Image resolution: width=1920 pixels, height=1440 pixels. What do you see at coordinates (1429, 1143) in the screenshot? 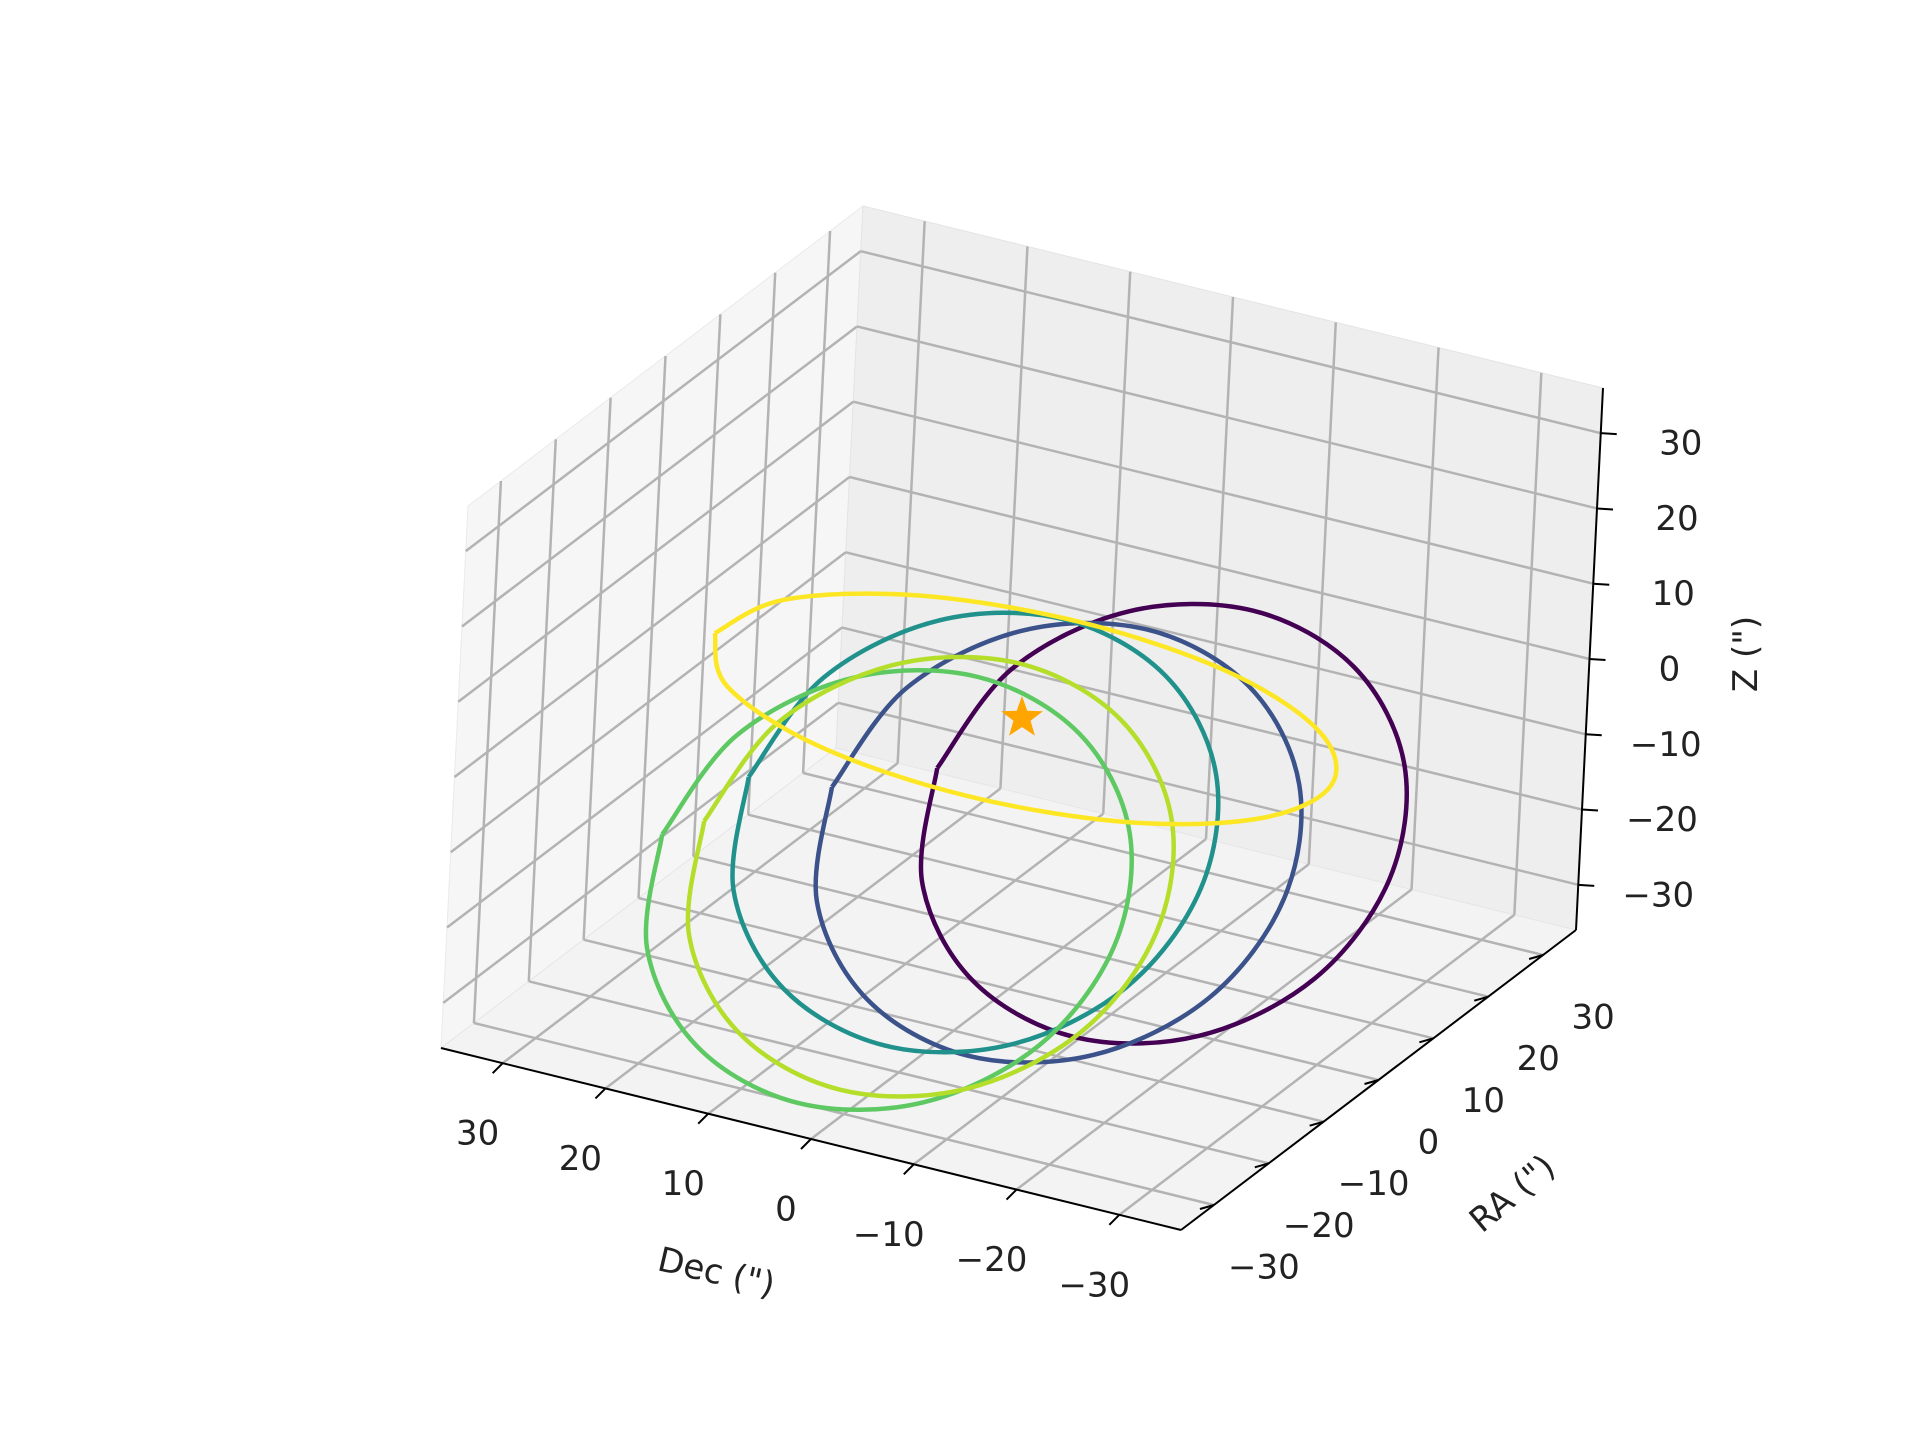
I see `y-tick-label: 0` at bounding box center [1429, 1143].